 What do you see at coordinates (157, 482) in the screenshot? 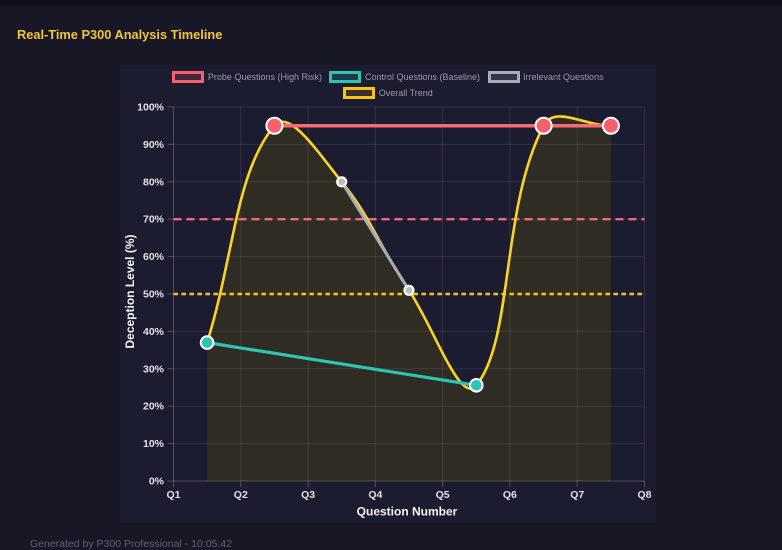
I see `svg-text: 0%` at bounding box center [157, 482].